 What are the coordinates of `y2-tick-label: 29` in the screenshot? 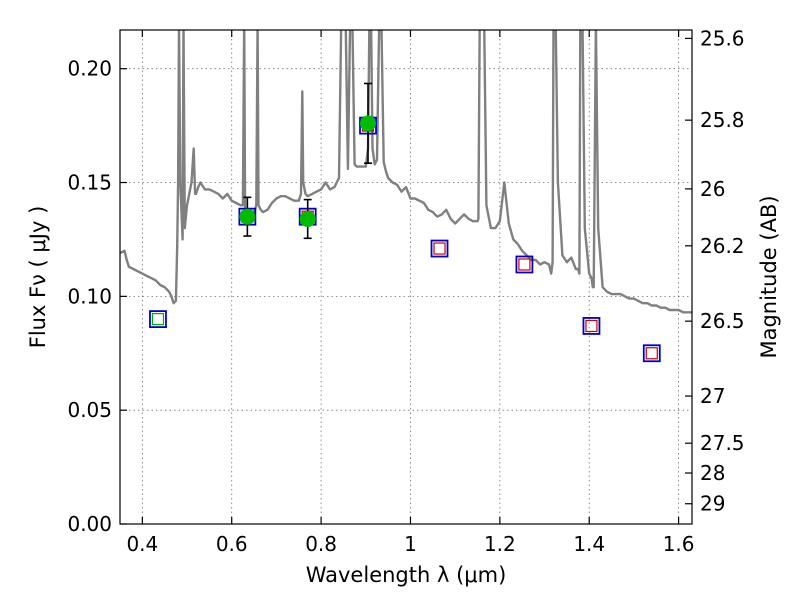 It's located at (712, 504).